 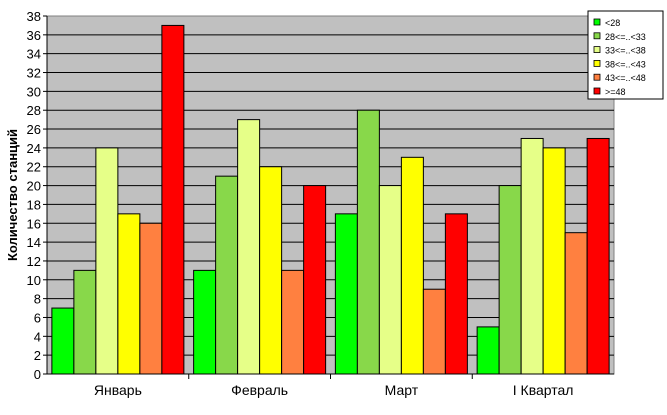 What do you see at coordinates (37, 374) in the screenshot?
I see `y-tick-label: 0` at bounding box center [37, 374].